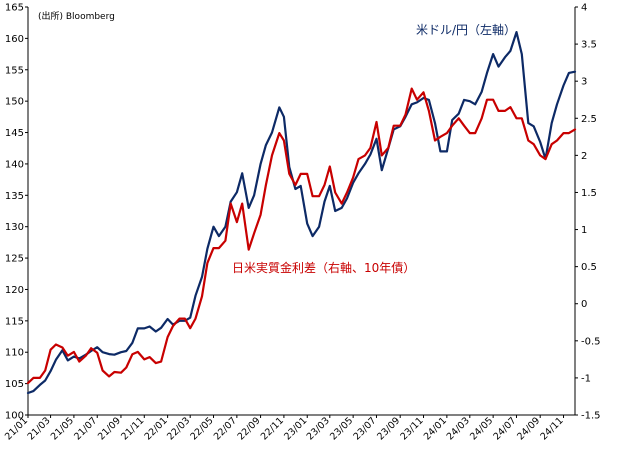 The width and height of the screenshot is (618, 462). What do you see at coordinates (589, 267) in the screenshot?
I see `right-tick-label: 0.5` at bounding box center [589, 267].